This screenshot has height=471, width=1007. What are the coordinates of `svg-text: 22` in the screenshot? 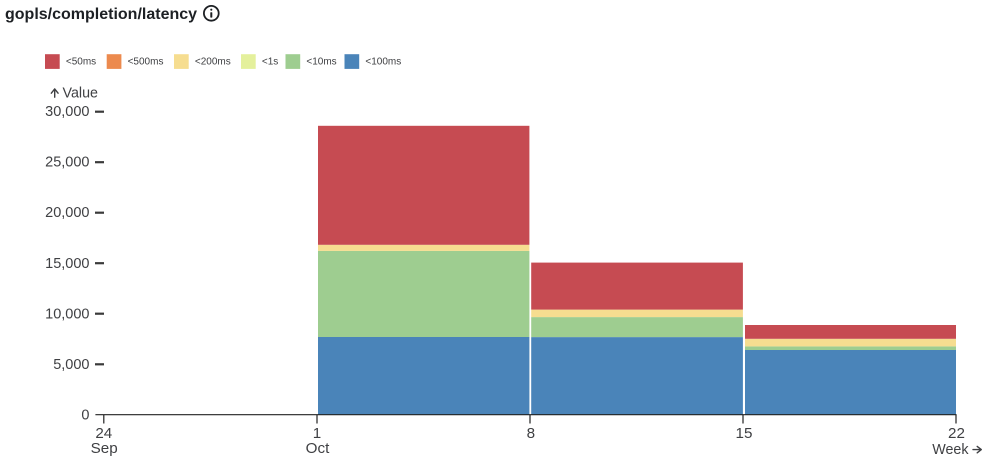 It's located at (956, 433).